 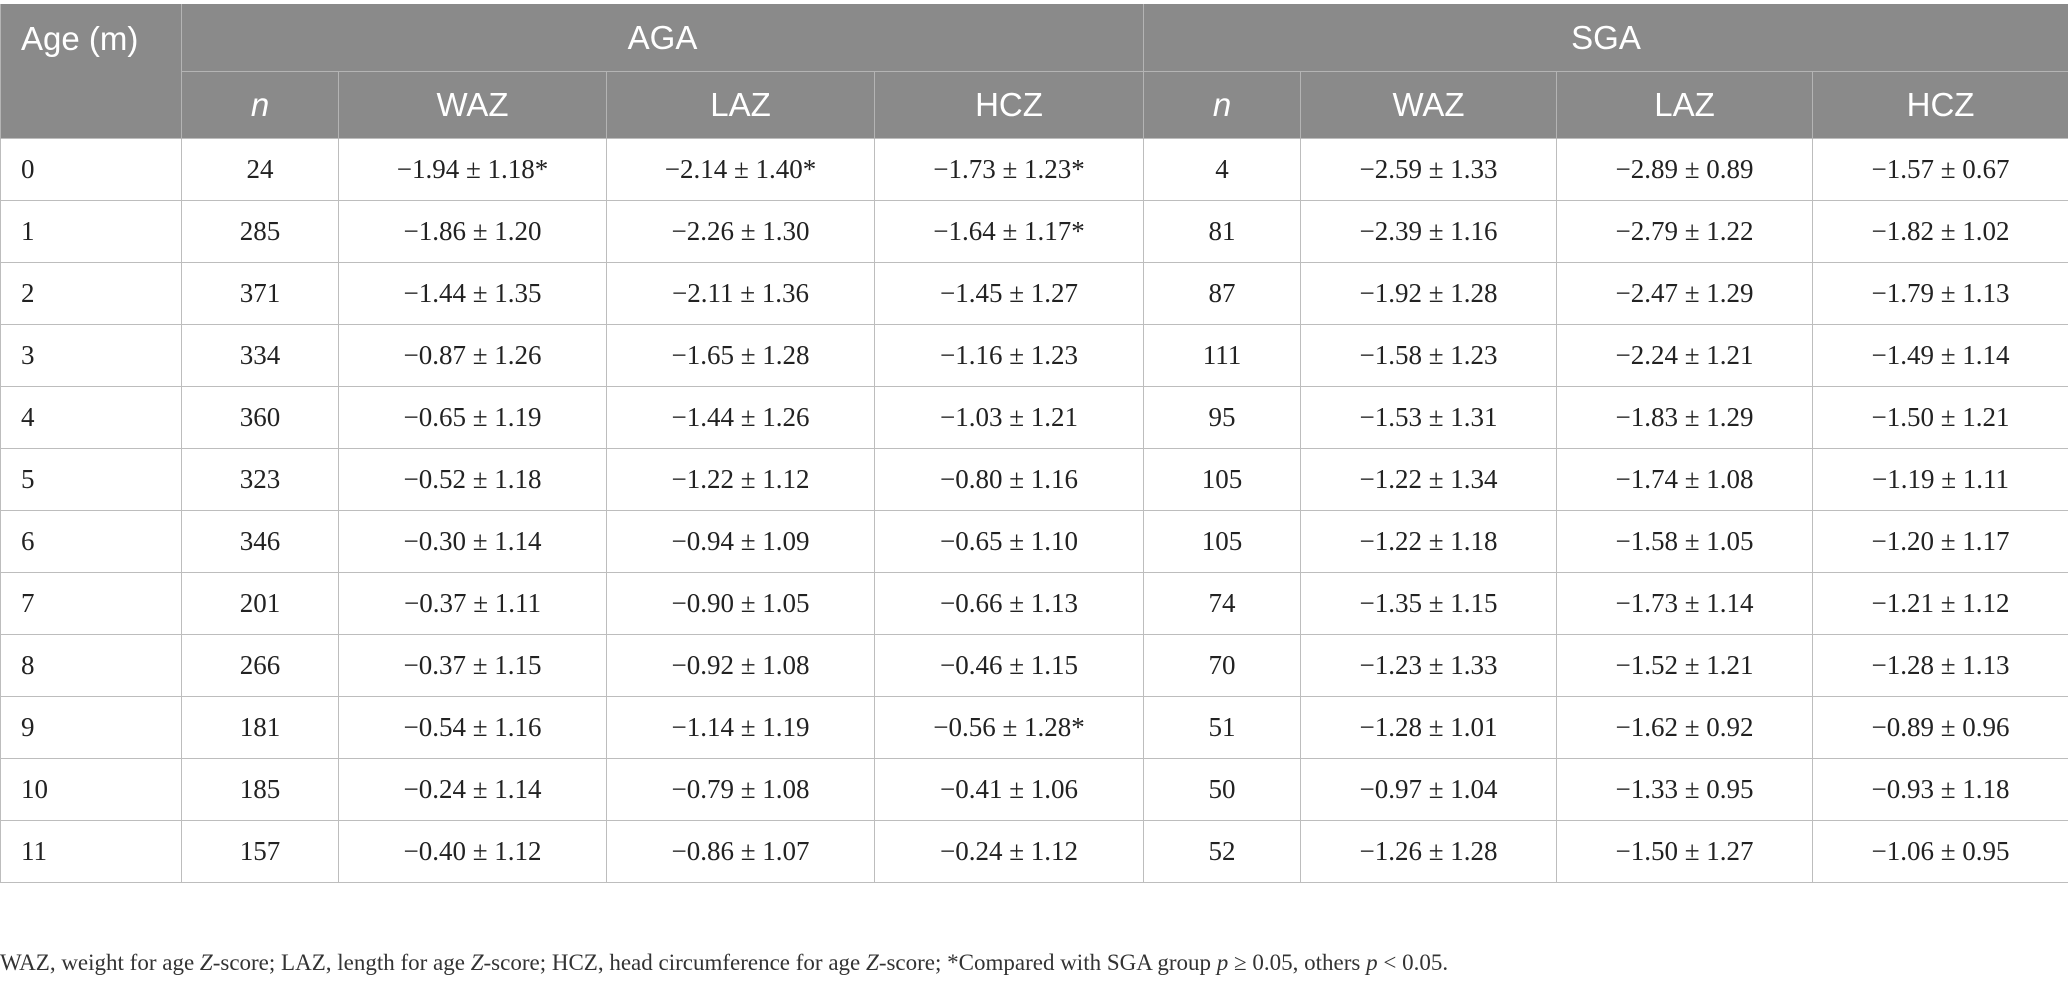 What do you see at coordinates (472, 105) in the screenshot?
I see `aga-waz-header: WAZ` at bounding box center [472, 105].